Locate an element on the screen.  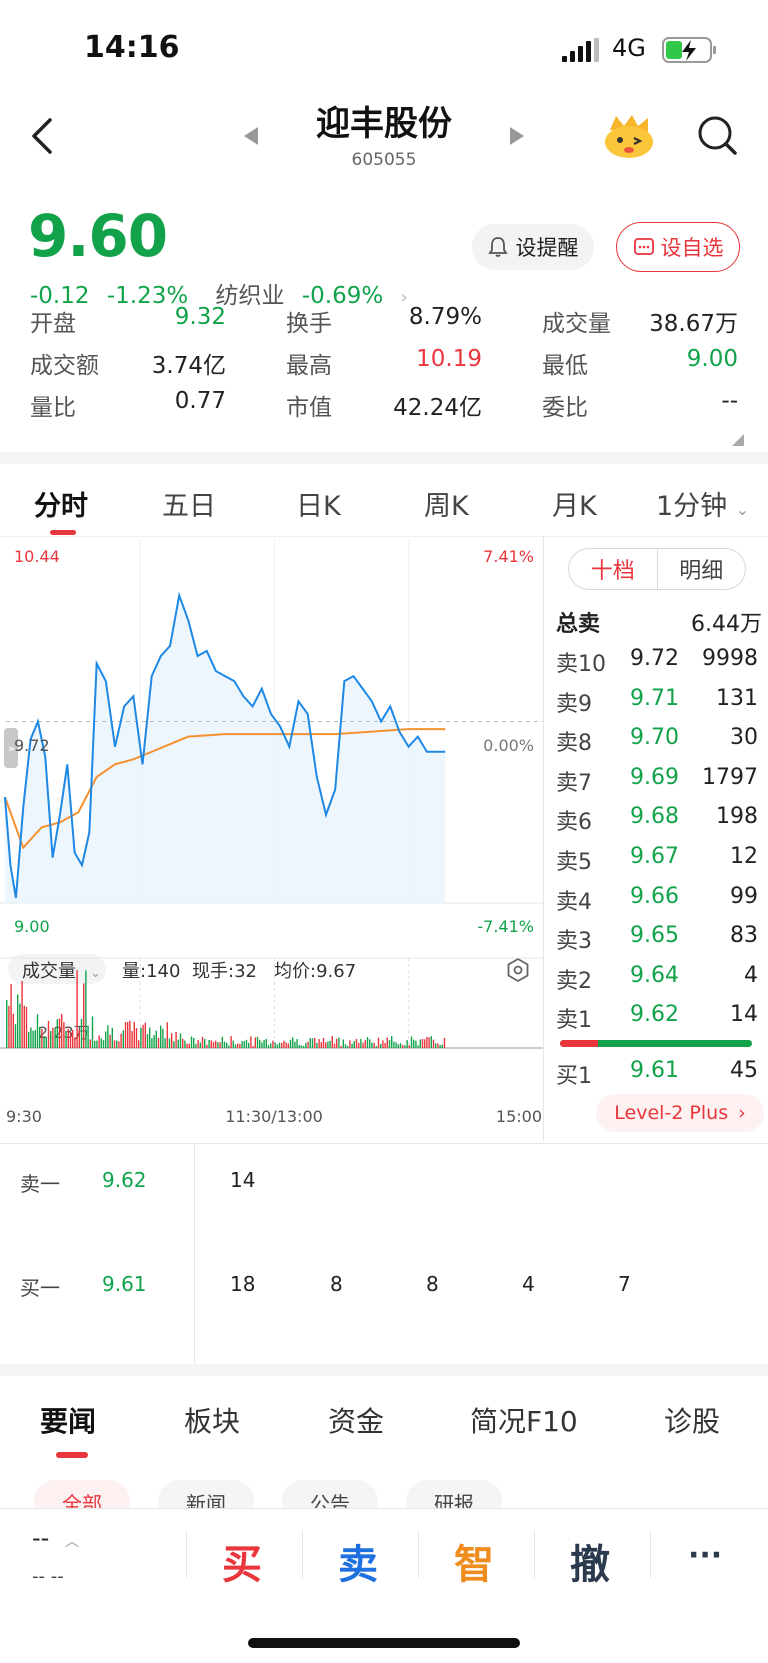
smart-trade-button: 智 is located at coordinates (474, 1565).